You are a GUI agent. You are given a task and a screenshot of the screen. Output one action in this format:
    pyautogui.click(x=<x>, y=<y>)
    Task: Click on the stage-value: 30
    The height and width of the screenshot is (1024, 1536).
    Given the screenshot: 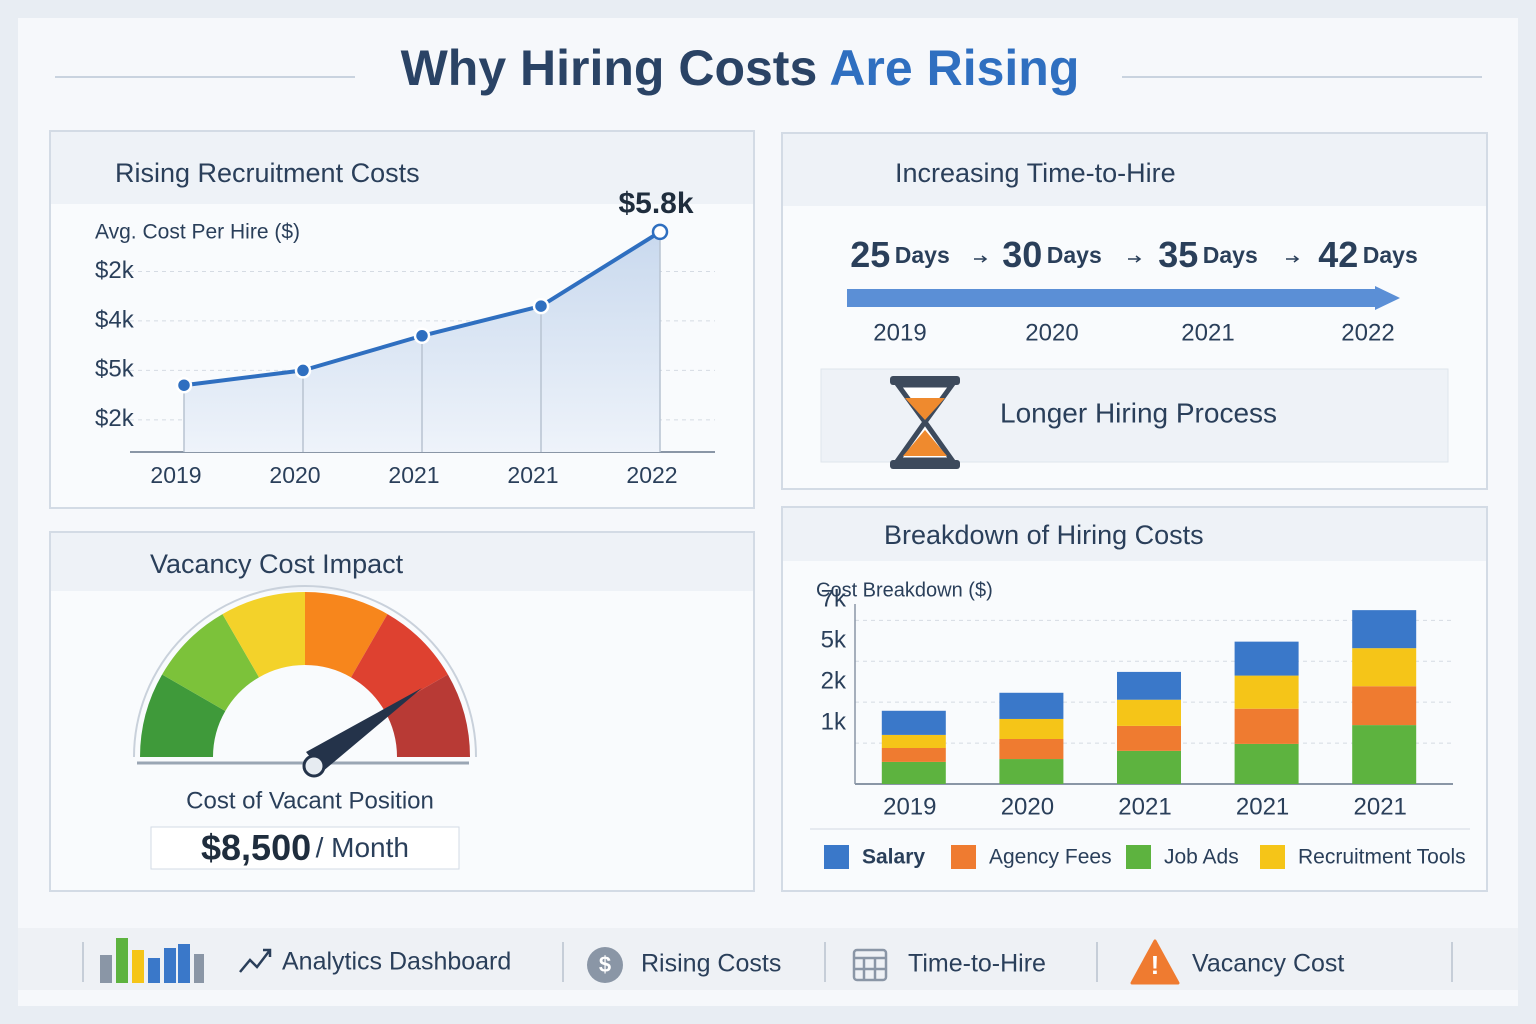 What is the action you would take?
    pyautogui.click(x=1022, y=254)
    